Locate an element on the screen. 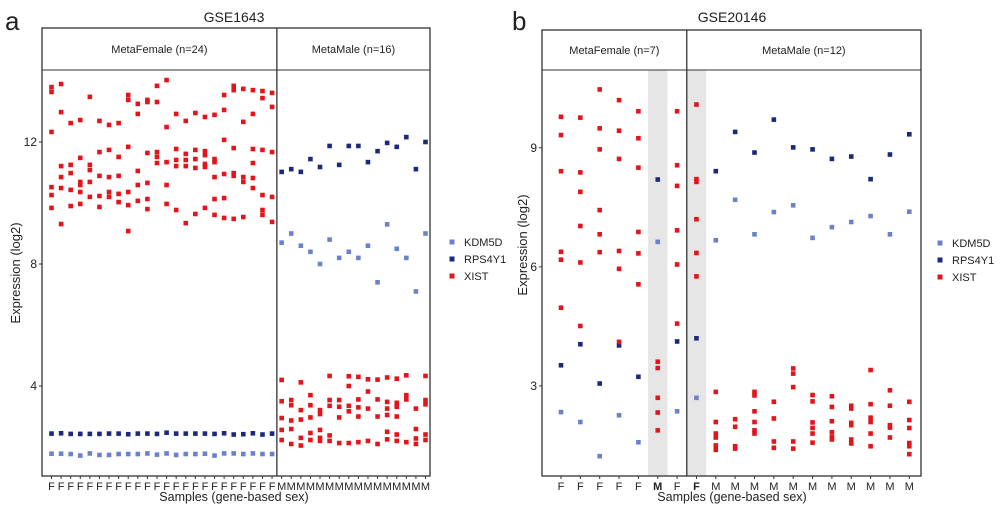 This screenshot has height=522, width=1000. legend-marker-xist is located at coordinates (940, 277).